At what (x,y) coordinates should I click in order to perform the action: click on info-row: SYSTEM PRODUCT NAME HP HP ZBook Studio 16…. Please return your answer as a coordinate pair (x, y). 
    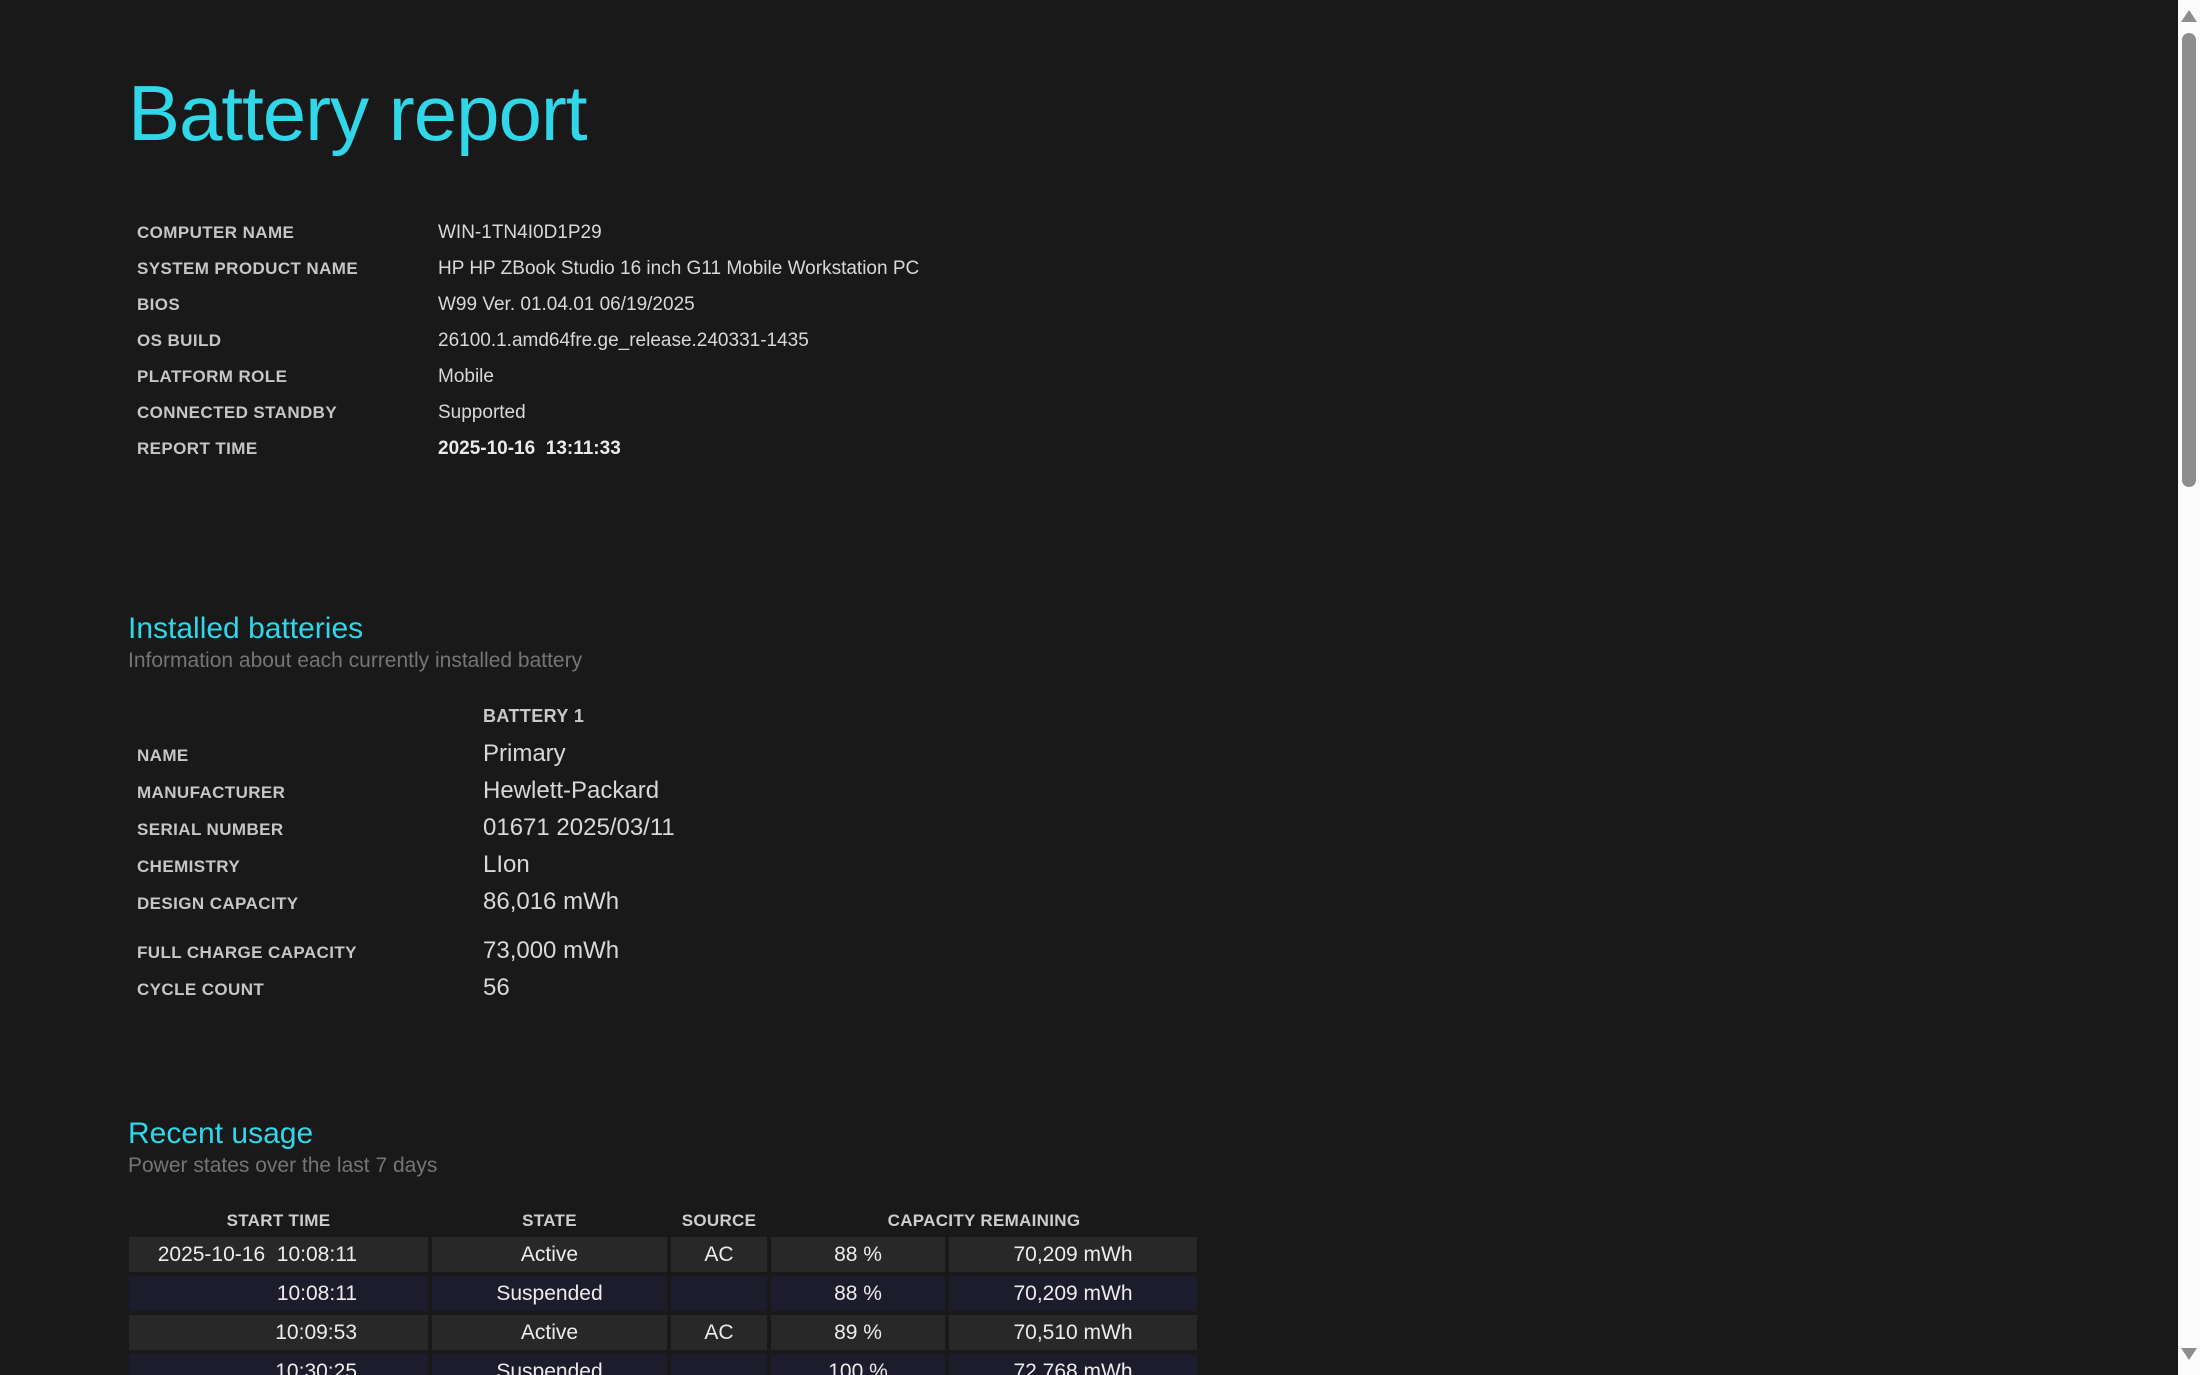
    Looking at the image, I should click on (1153, 269).